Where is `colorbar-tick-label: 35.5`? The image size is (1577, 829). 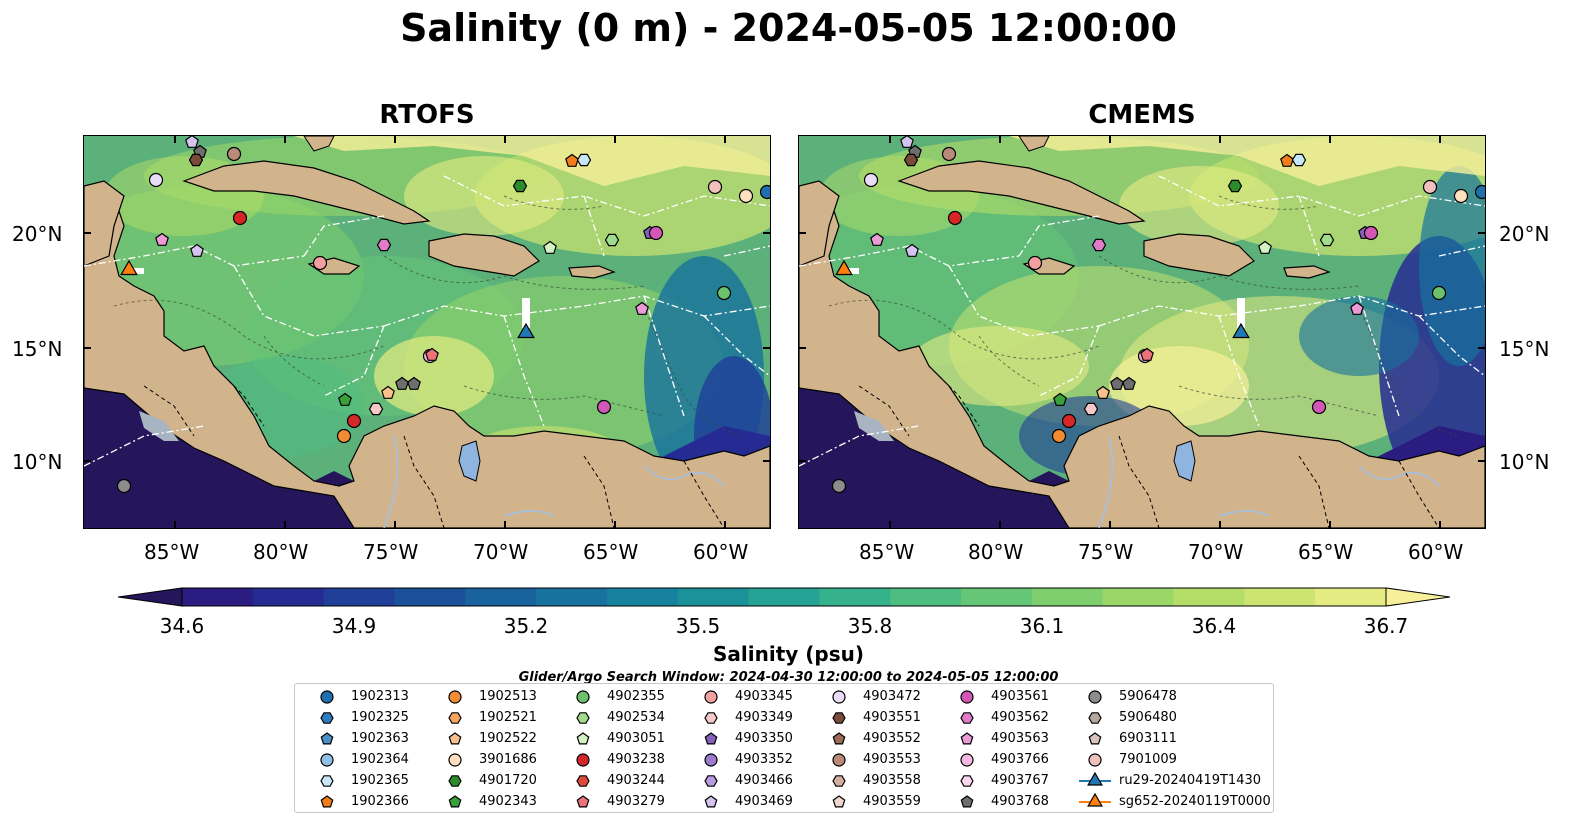
colorbar-tick-label: 35.5 is located at coordinates (698, 626).